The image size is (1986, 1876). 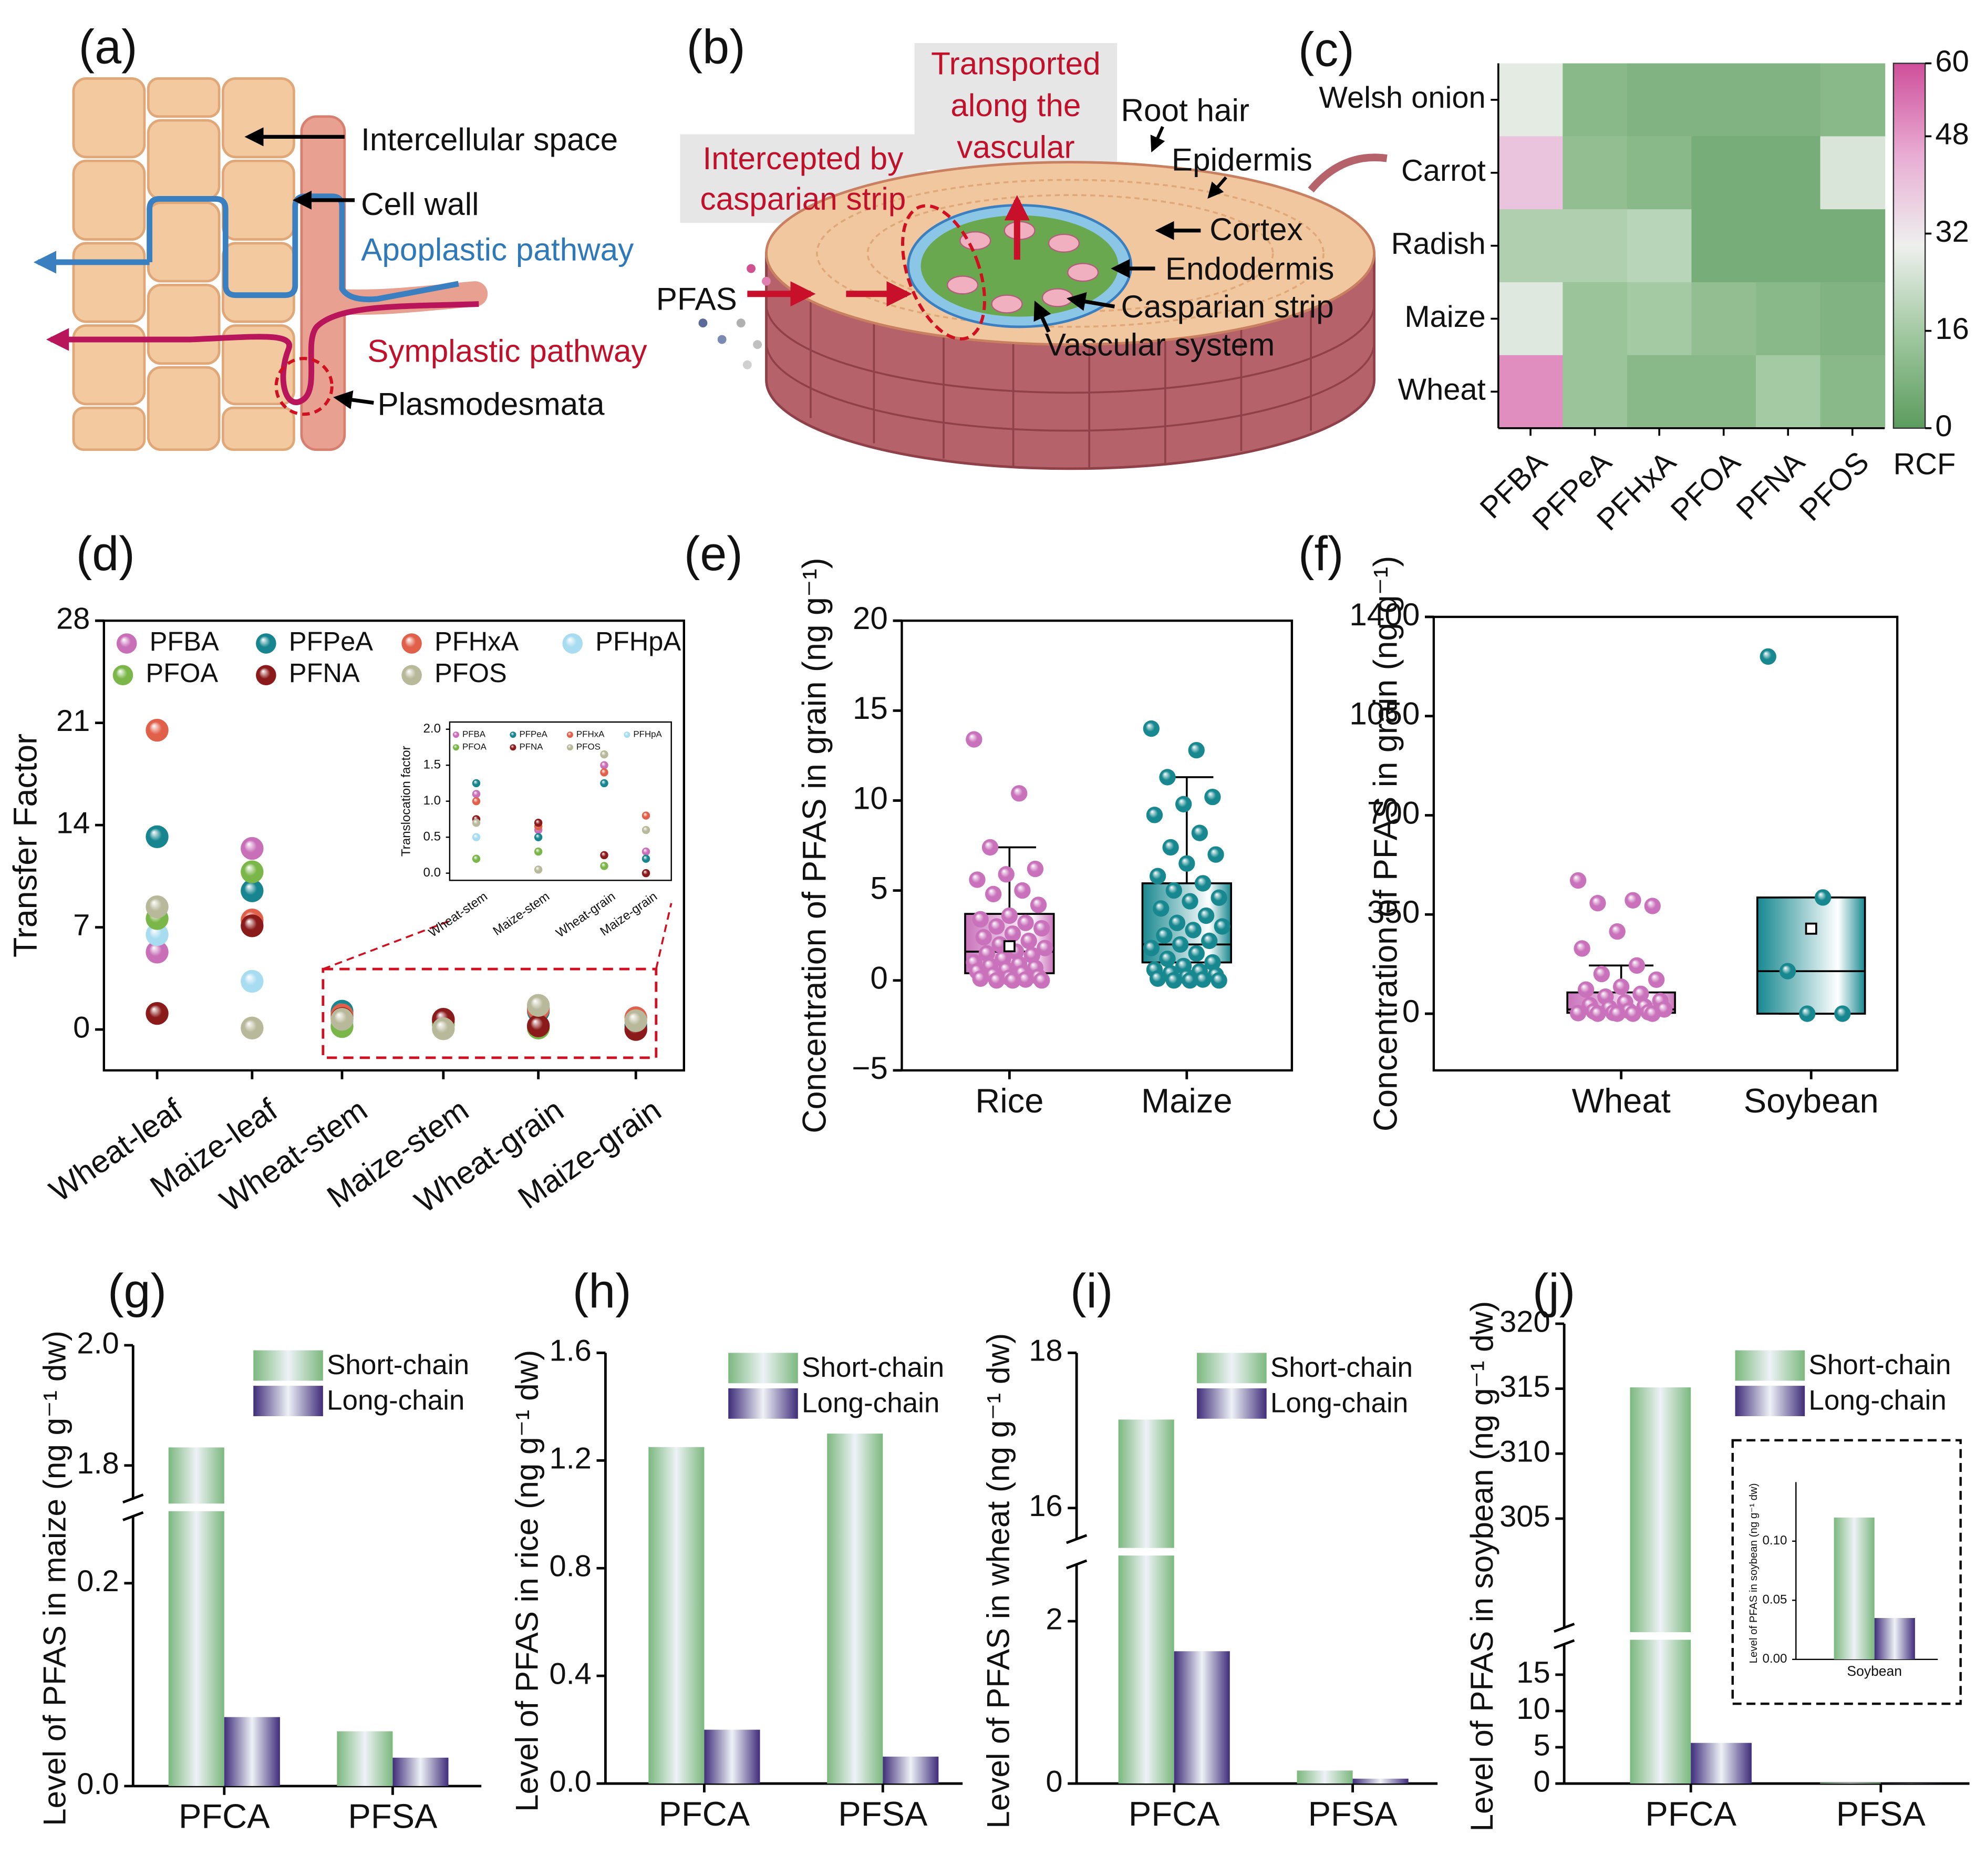 I want to click on legend-marker, so click(x=572, y=644).